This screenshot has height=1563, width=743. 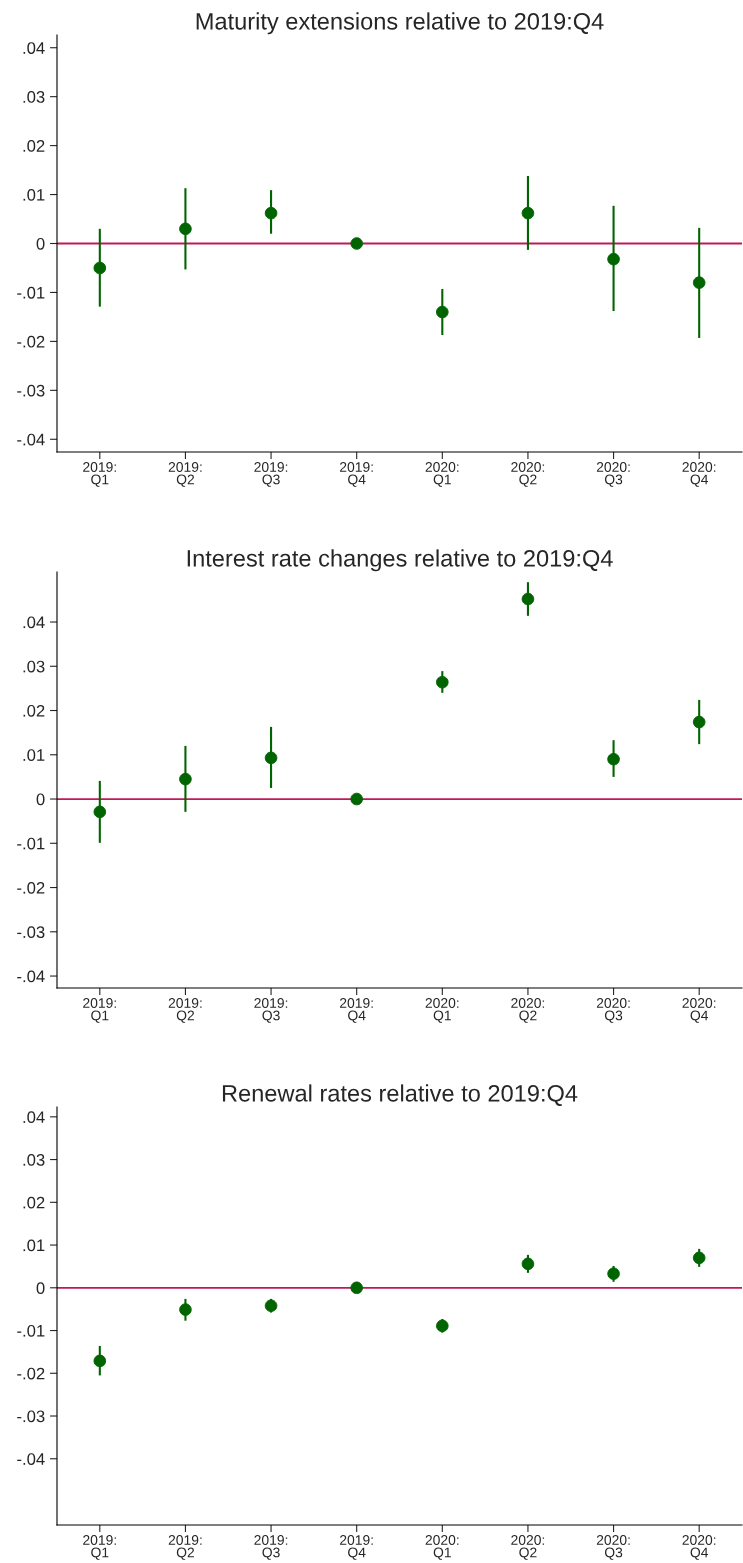 What do you see at coordinates (400, 23) in the screenshot?
I see `chart-title: Maturity extensions relative to 2019:Q4` at bounding box center [400, 23].